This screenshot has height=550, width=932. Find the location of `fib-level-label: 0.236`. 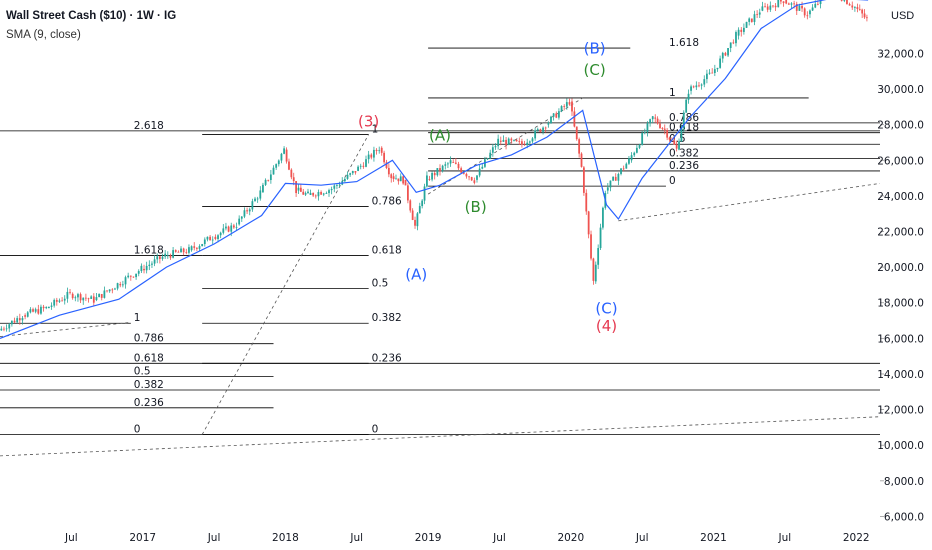

fib-level-label: 0.236 is located at coordinates (149, 403).